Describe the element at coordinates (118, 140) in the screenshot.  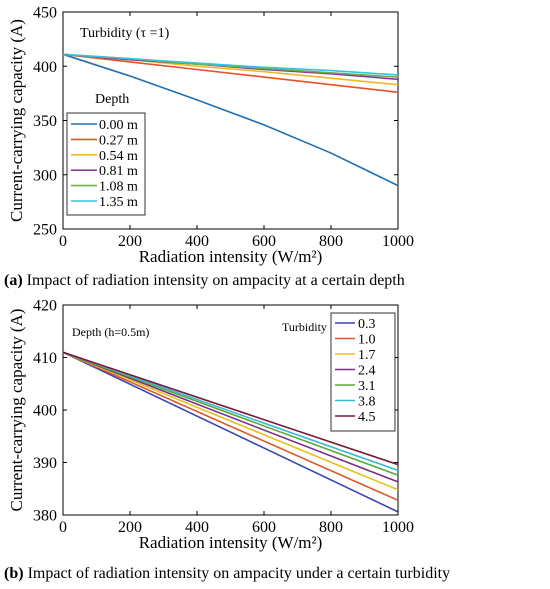
I see `legend-entry: 0.27 m` at that location.